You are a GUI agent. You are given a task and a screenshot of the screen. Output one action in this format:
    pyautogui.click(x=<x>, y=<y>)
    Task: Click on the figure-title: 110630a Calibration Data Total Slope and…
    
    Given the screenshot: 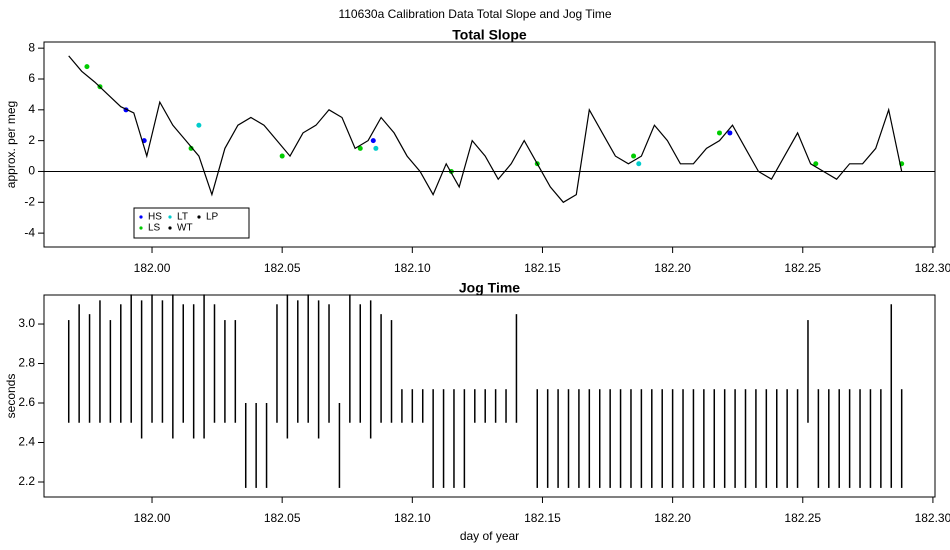 What is the action you would take?
    pyautogui.click(x=474, y=14)
    